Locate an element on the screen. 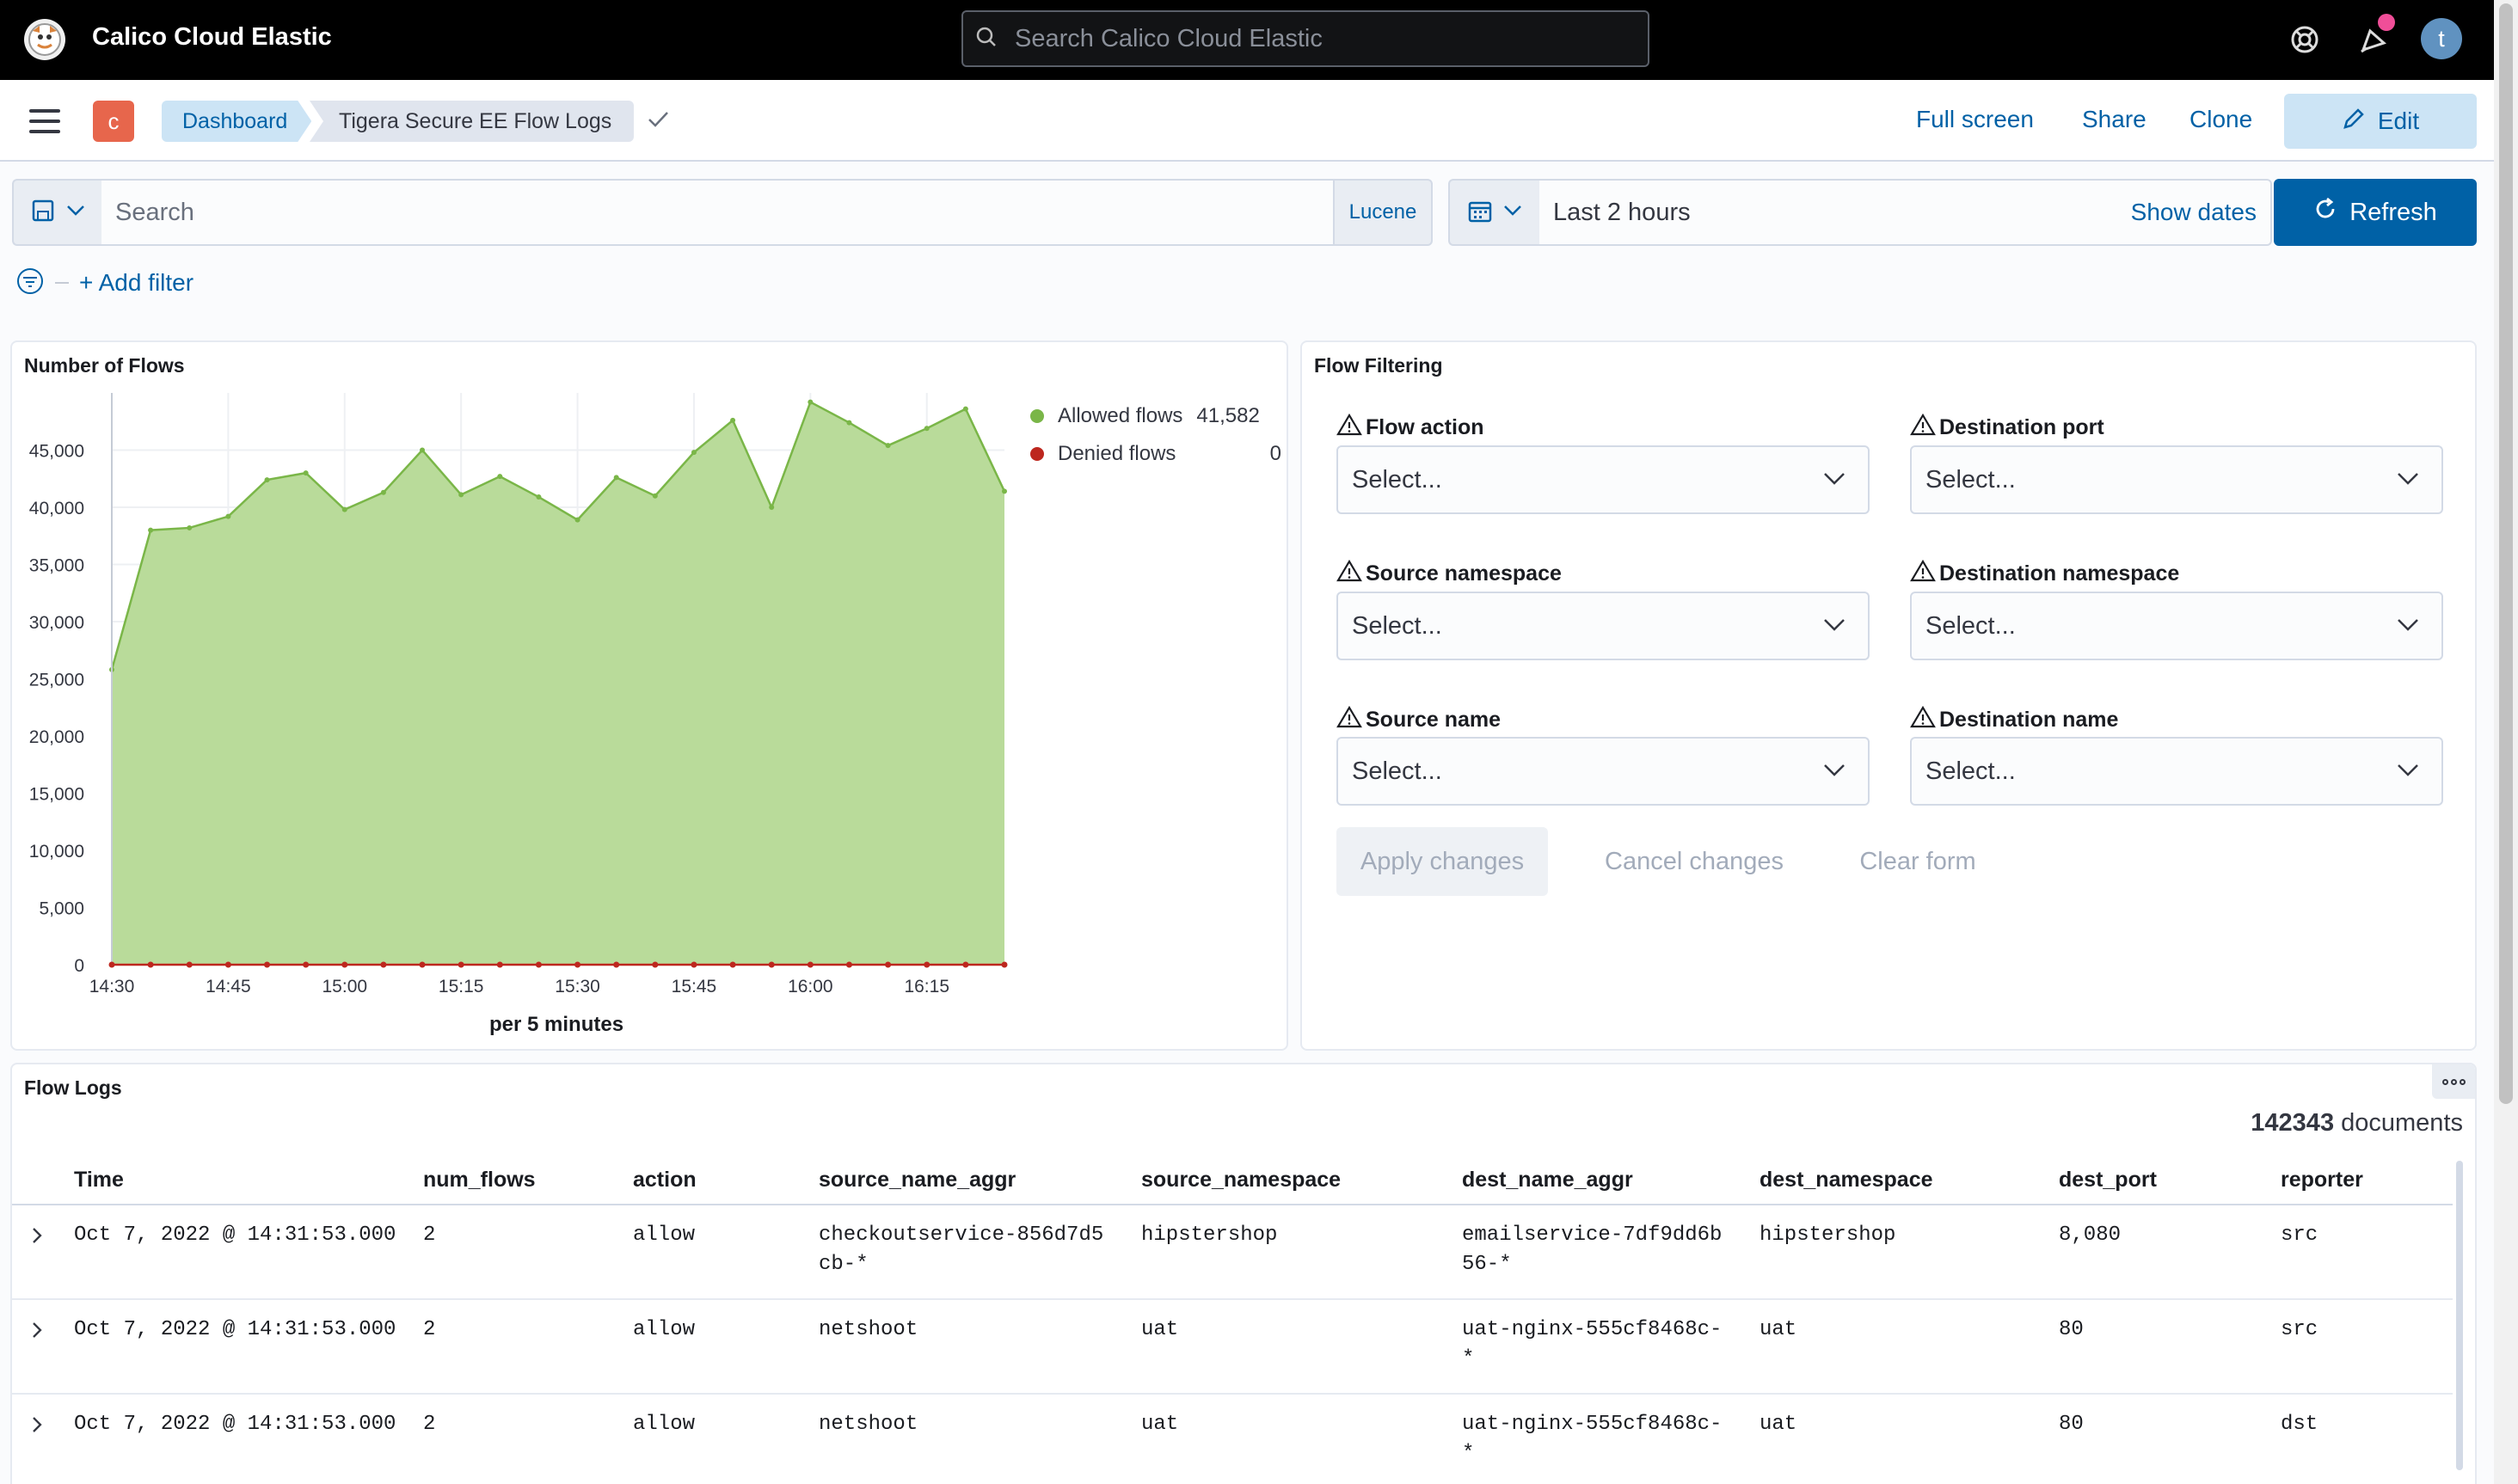 This screenshot has width=2518, height=1484. breadcrumb-dashboard: Dashboard is located at coordinates (237, 121).